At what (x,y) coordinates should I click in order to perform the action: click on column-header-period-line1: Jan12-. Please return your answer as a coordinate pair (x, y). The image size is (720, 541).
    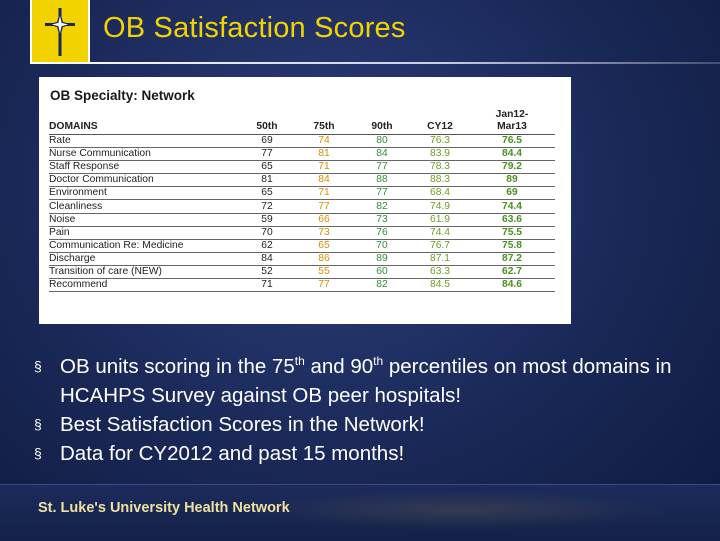
    Looking at the image, I should click on (512, 114).